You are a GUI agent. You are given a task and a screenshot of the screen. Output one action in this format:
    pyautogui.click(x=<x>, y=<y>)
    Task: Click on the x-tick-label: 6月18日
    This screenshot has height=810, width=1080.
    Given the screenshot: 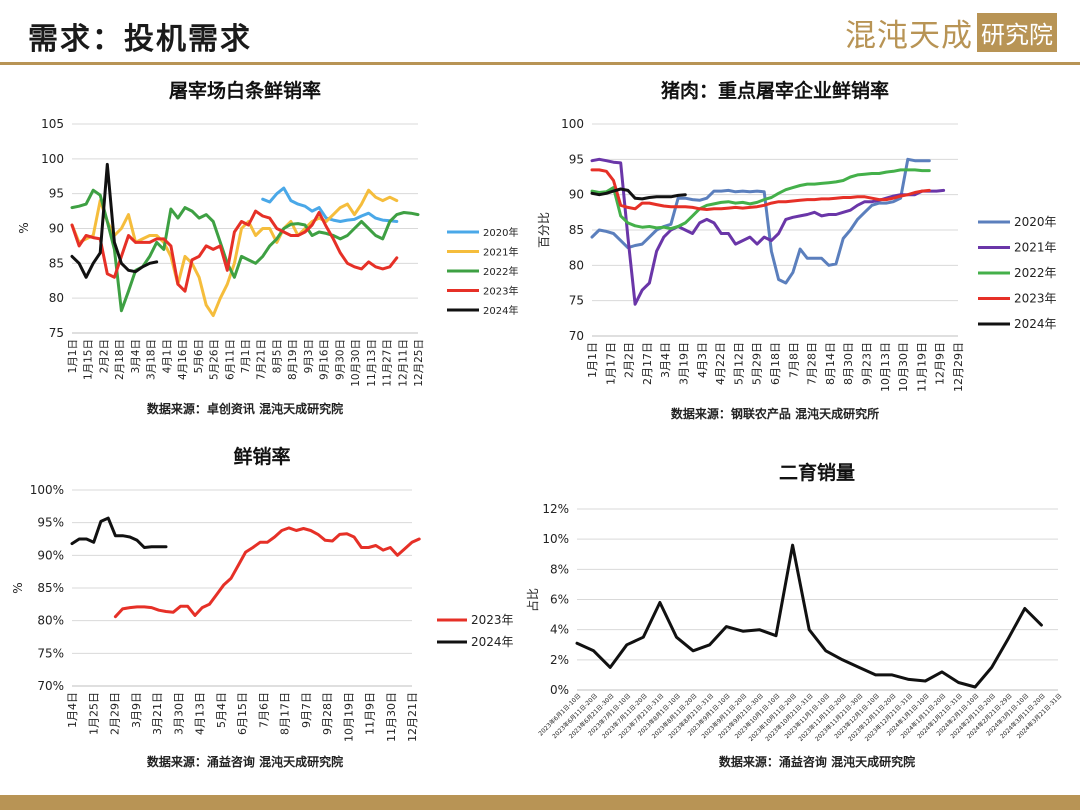 What is the action you would take?
    pyautogui.click(x=775, y=363)
    